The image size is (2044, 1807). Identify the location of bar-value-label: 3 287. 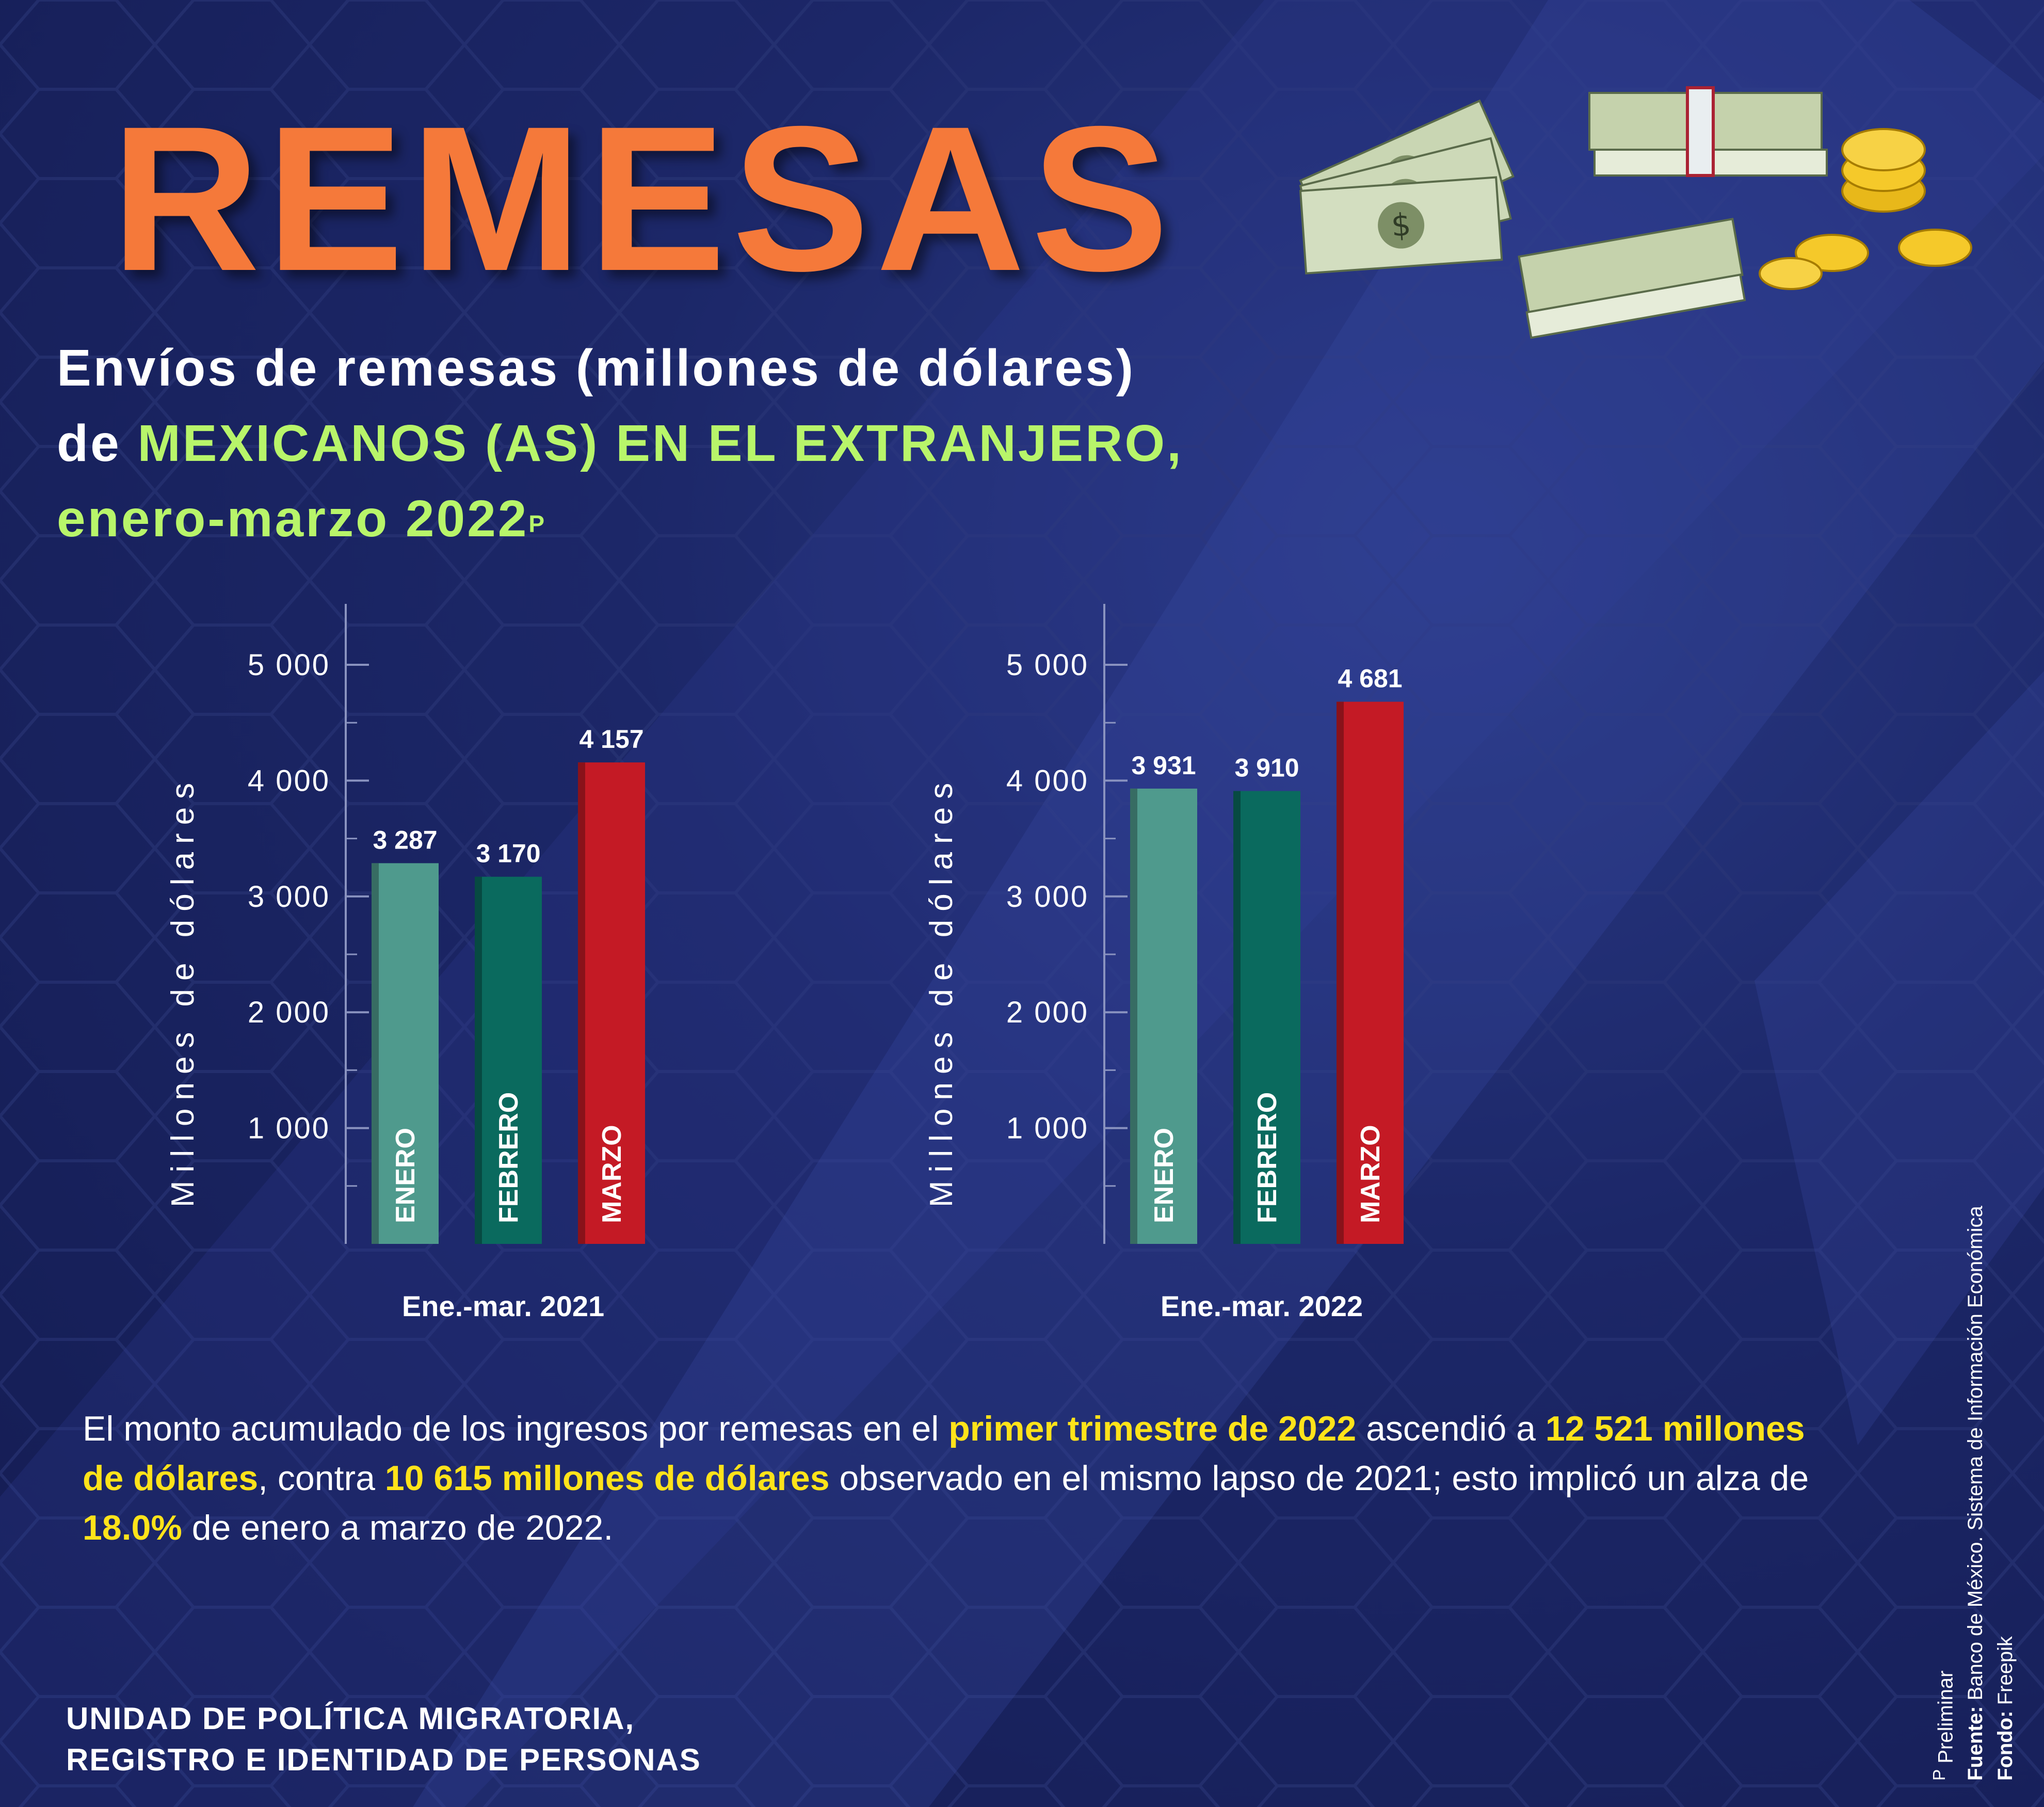
(405, 839).